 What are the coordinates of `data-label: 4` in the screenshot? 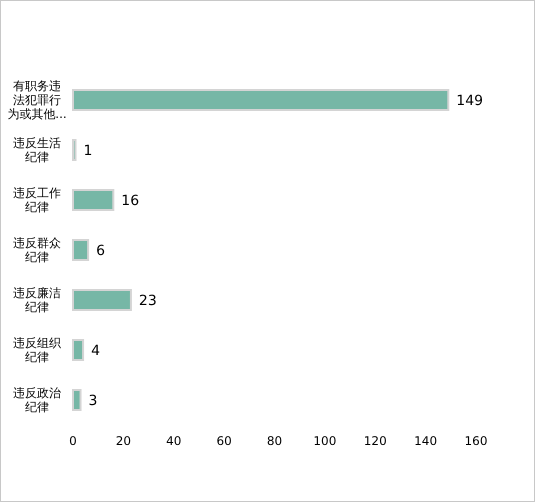 It's located at (95, 351).